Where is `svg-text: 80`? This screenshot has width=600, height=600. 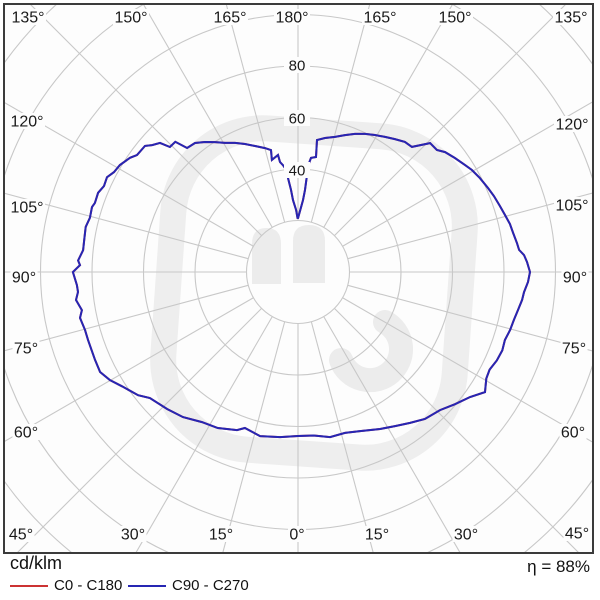
svg-text: 80 is located at coordinates (297, 66).